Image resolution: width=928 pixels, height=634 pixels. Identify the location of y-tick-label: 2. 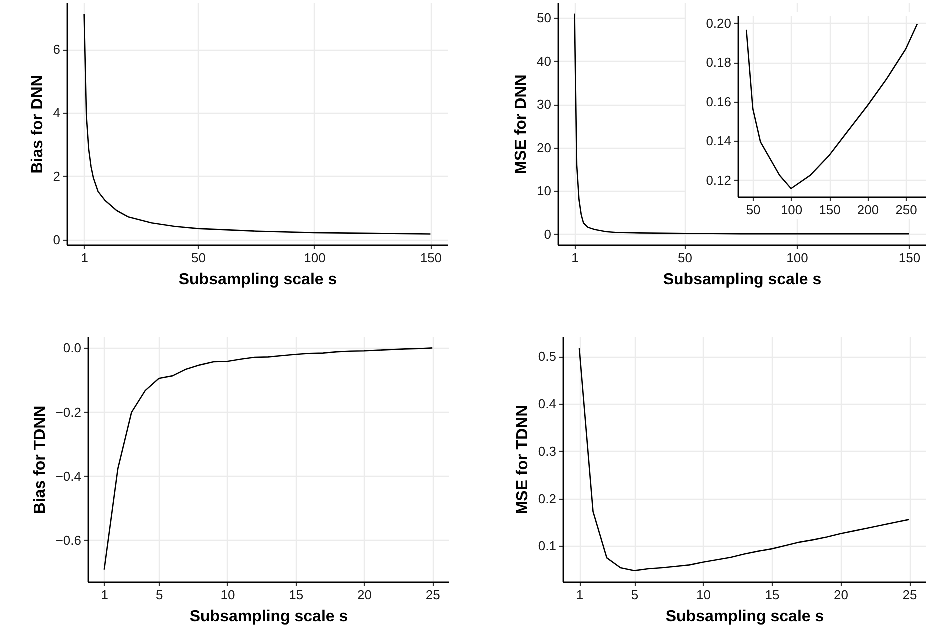
(56, 176).